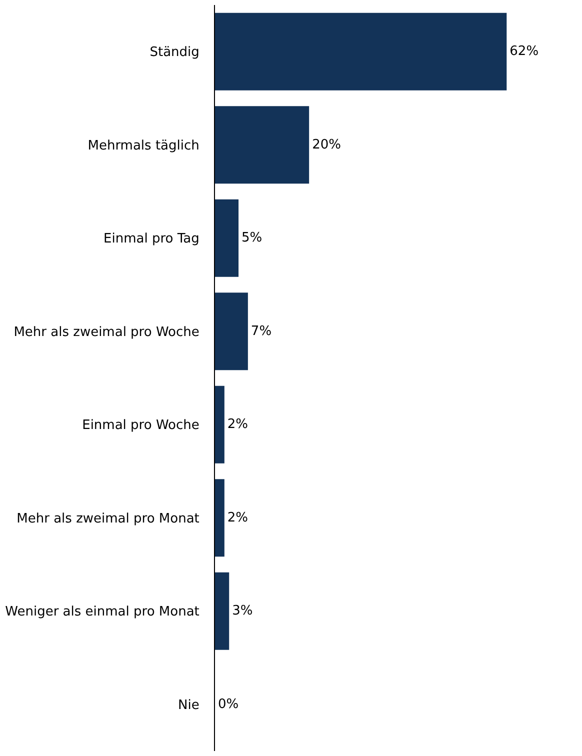 Image resolution: width=582 pixels, height=756 pixels. Describe the element at coordinates (175, 52) in the screenshot. I see `y-tick-label: Ständig` at that location.